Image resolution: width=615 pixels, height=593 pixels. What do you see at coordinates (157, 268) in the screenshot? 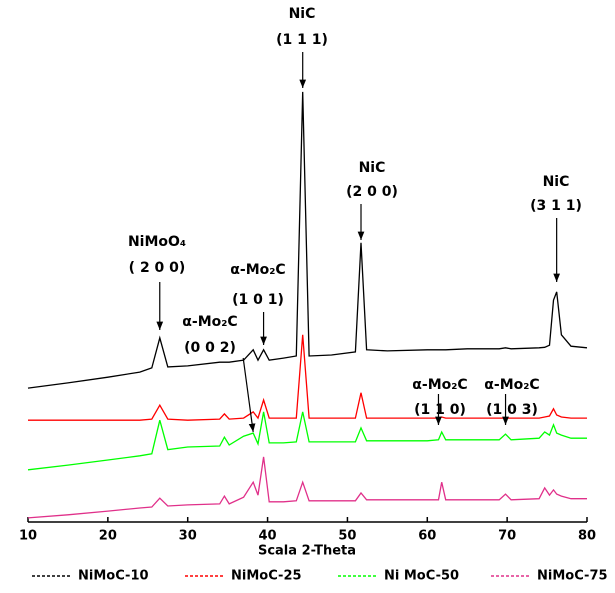
I see `annotation-plane: ( 2 0 0)` at bounding box center [157, 268].